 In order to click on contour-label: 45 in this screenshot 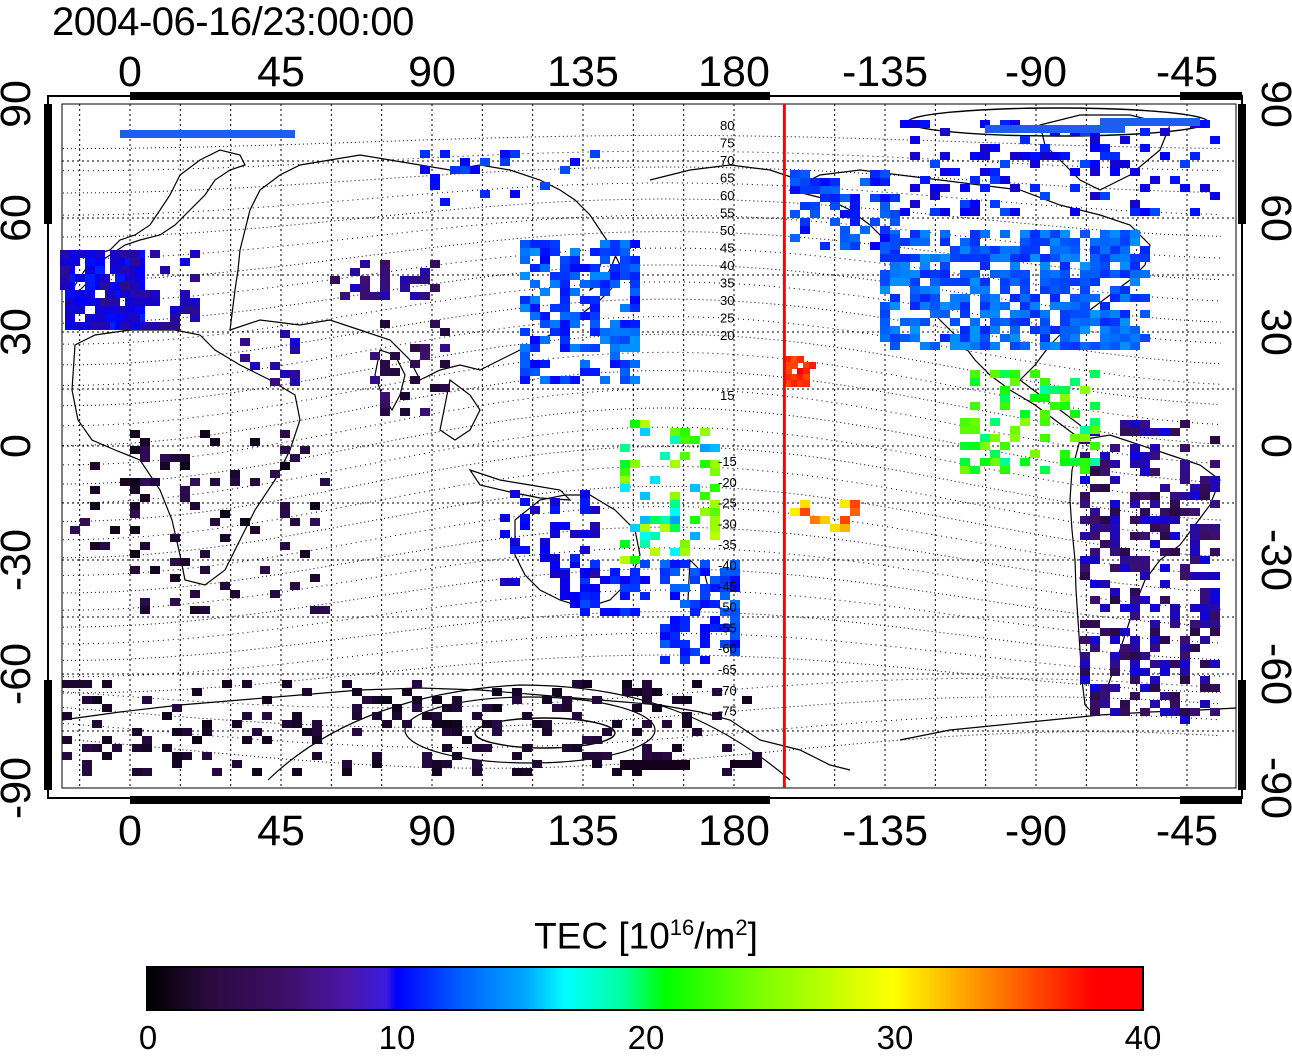, I will do `click(727, 248)`.